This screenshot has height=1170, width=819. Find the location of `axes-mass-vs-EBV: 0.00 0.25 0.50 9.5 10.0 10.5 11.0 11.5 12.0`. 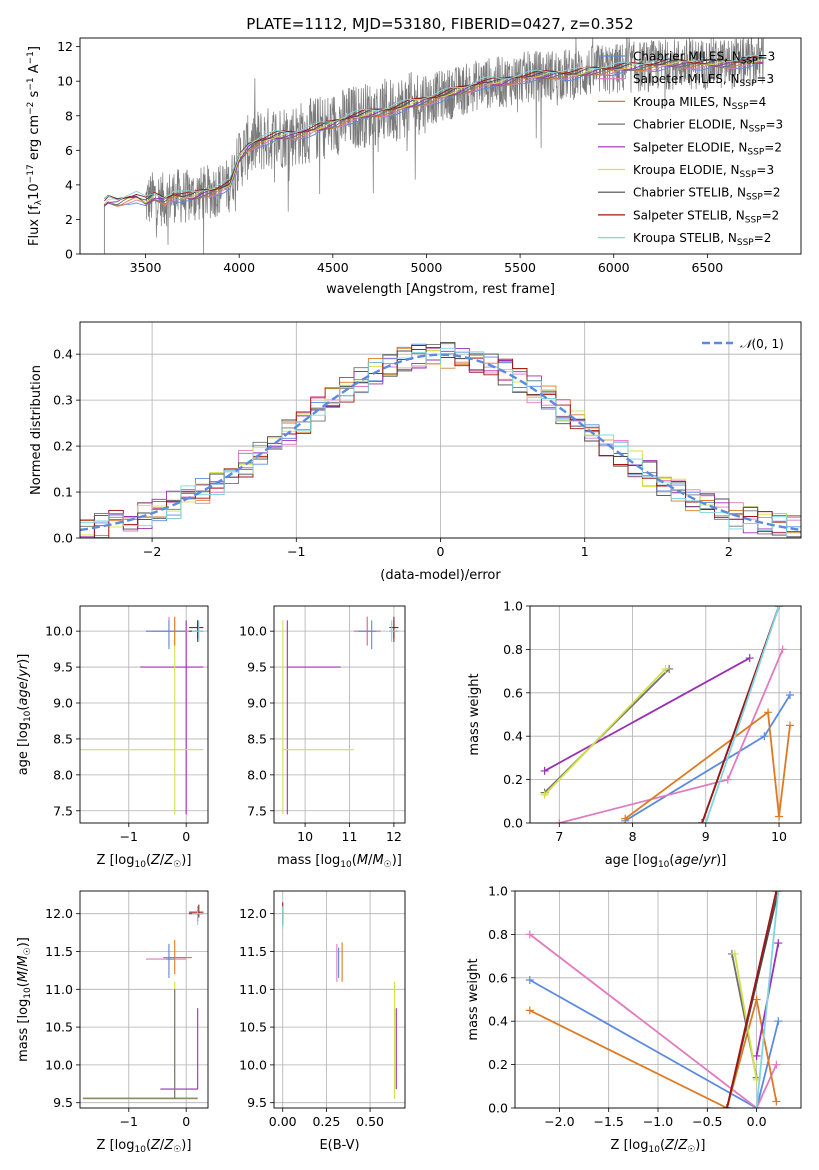

axes-mass-vs-EBV: 0.00 0.25 0.50 9.5 10.0 10.5 11.0 11.5 12.0 is located at coordinates (322, 1010).